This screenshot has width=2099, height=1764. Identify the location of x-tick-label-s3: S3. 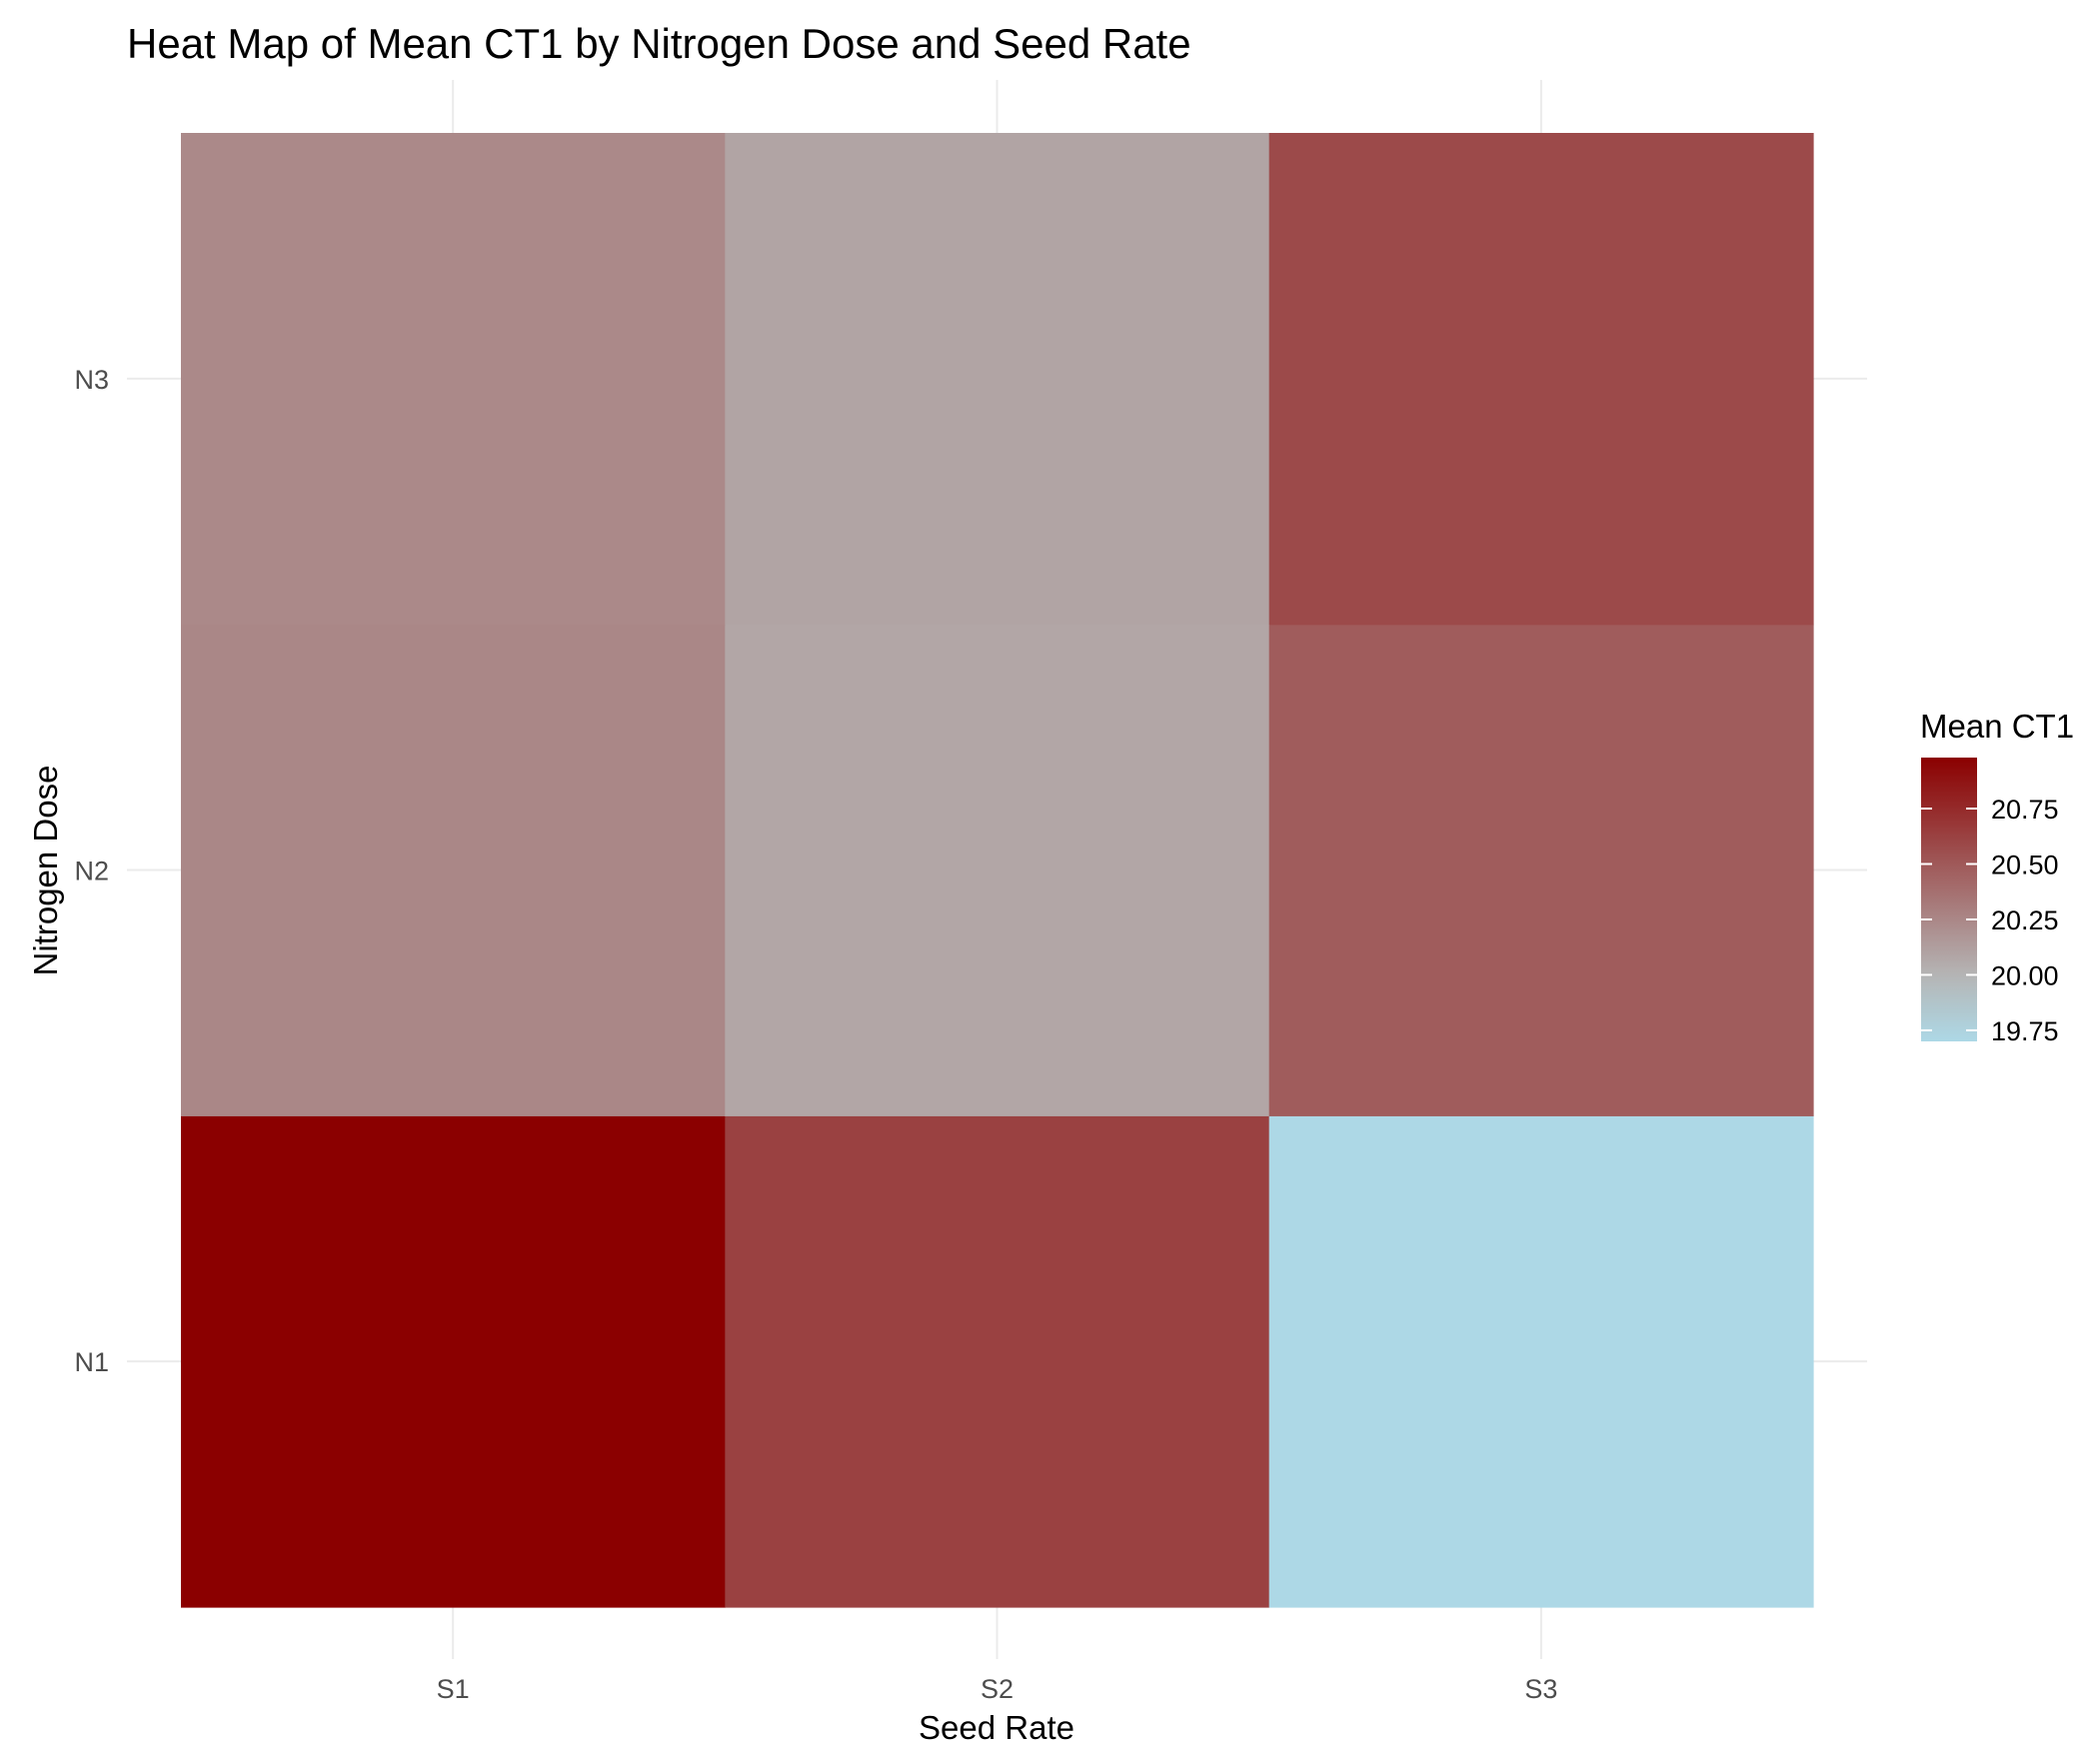
(1540, 1689).